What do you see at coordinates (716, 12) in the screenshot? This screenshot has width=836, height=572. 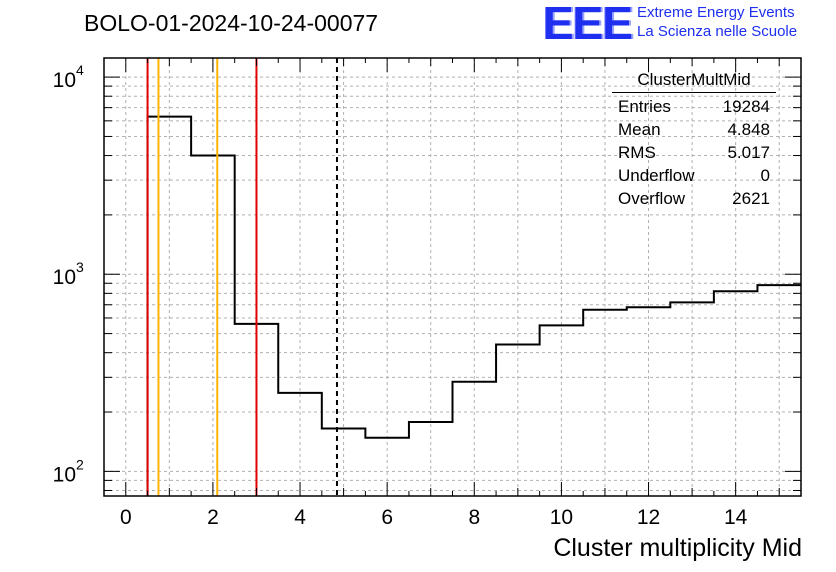 I see `logo-line-1: Extreme Energy Events` at bounding box center [716, 12].